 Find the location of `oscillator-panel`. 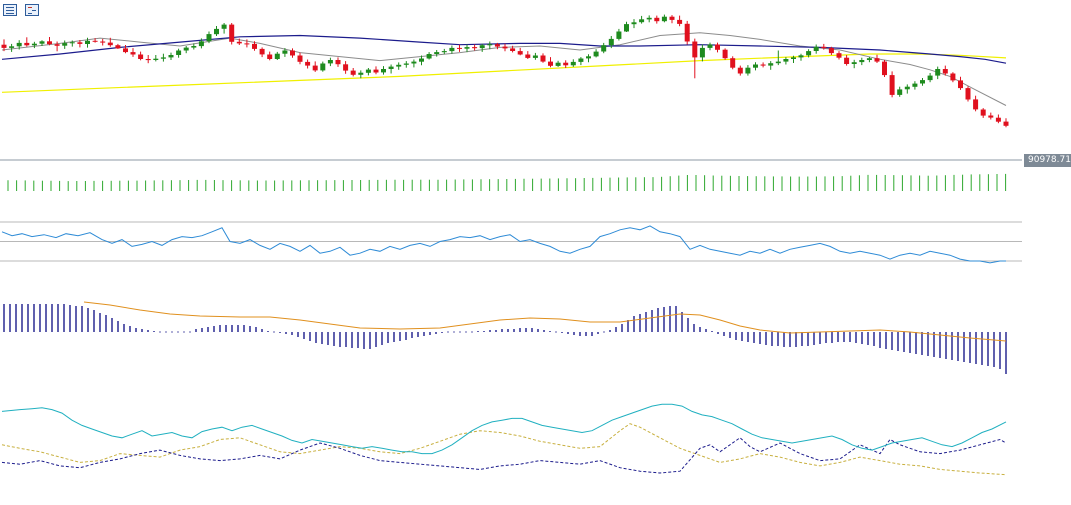

oscillator-panel is located at coordinates (504, 439).